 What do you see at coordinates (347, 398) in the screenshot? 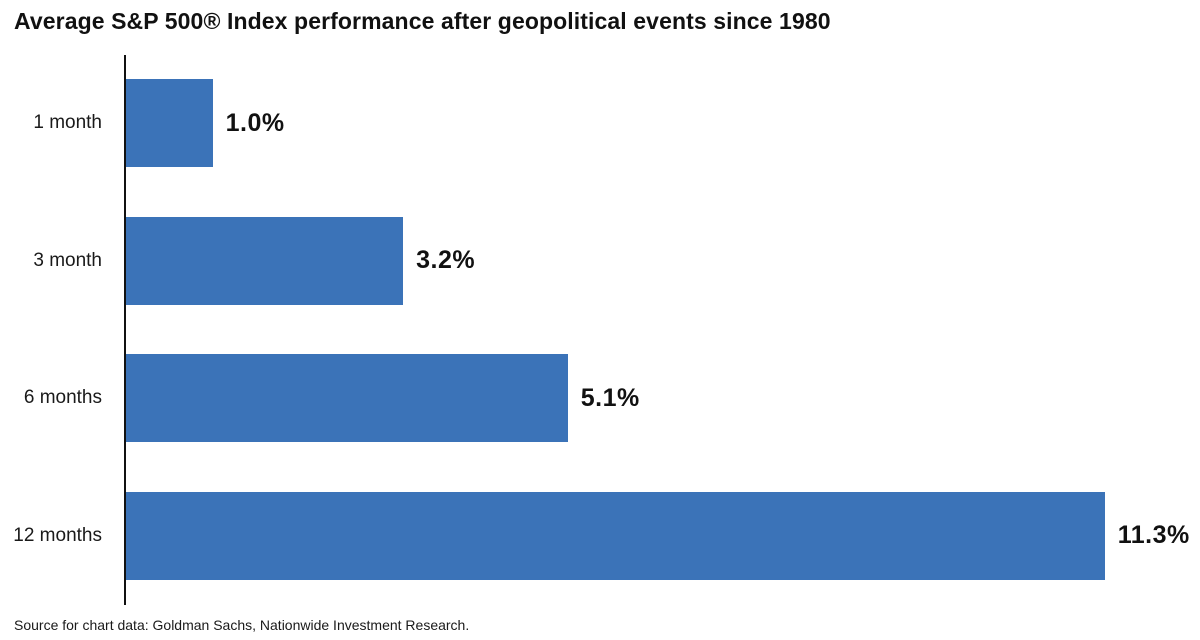
I see `bar-6-months` at bounding box center [347, 398].